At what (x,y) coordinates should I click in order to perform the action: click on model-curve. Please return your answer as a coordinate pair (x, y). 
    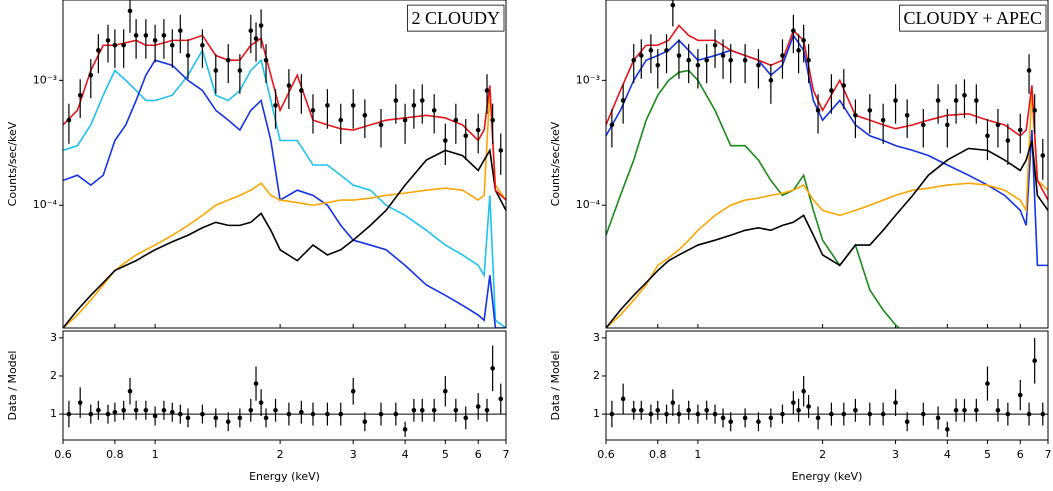
    Looking at the image, I should click on (284, 117).